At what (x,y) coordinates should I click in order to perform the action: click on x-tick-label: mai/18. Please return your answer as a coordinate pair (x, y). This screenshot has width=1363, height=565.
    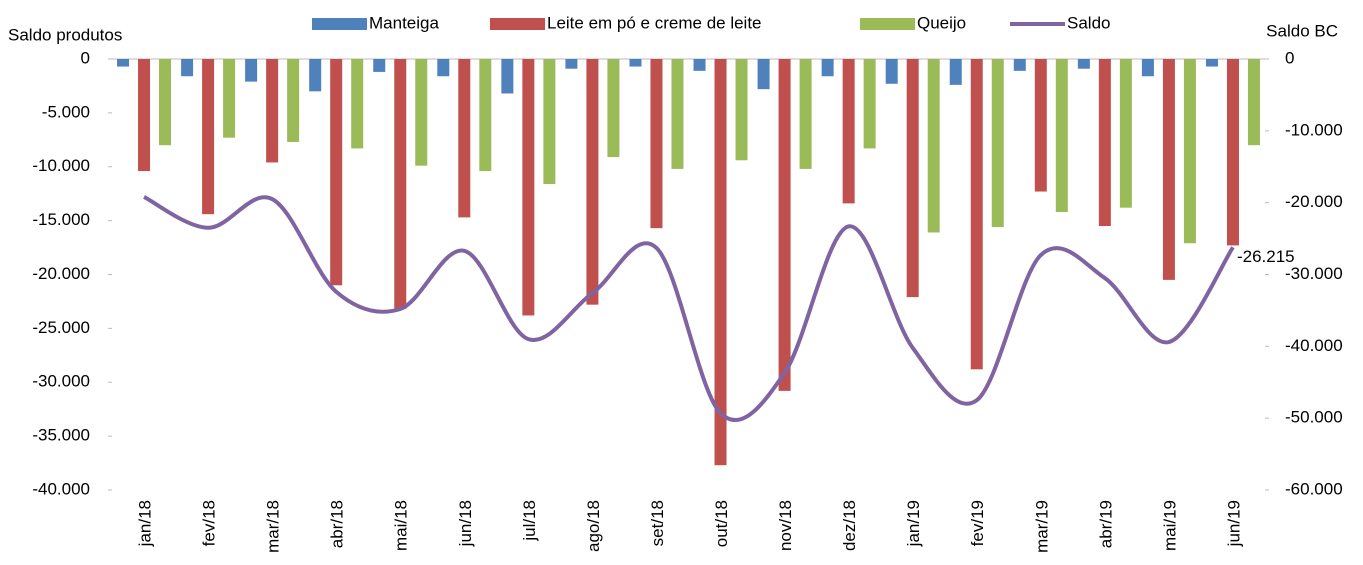
    Looking at the image, I should click on (401, 525).